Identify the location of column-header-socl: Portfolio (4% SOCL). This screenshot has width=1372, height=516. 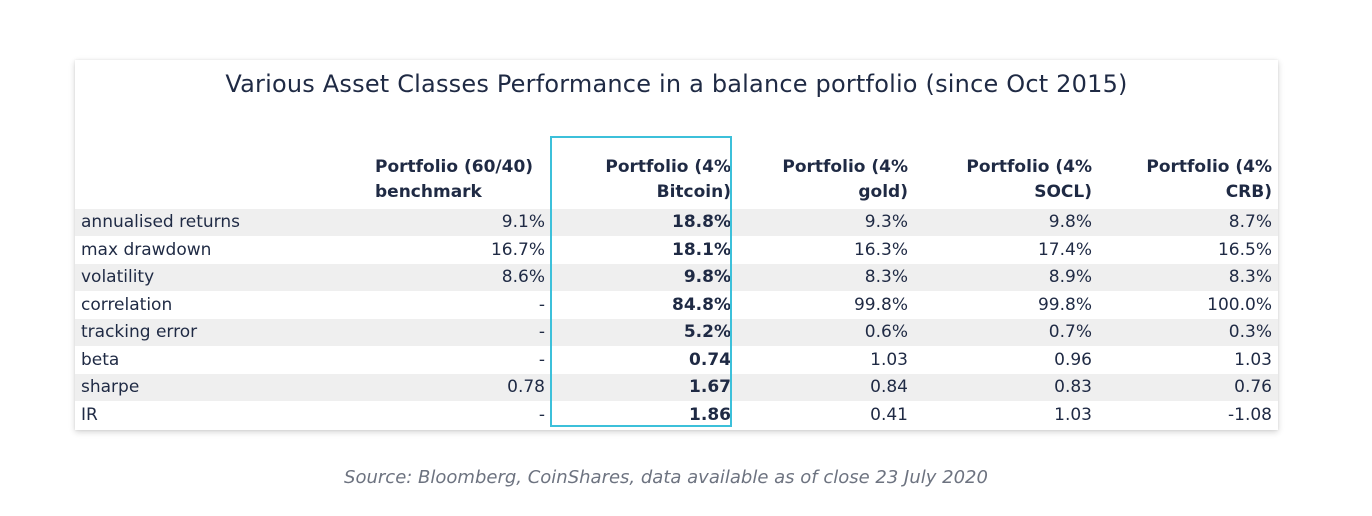
(1003, 180).